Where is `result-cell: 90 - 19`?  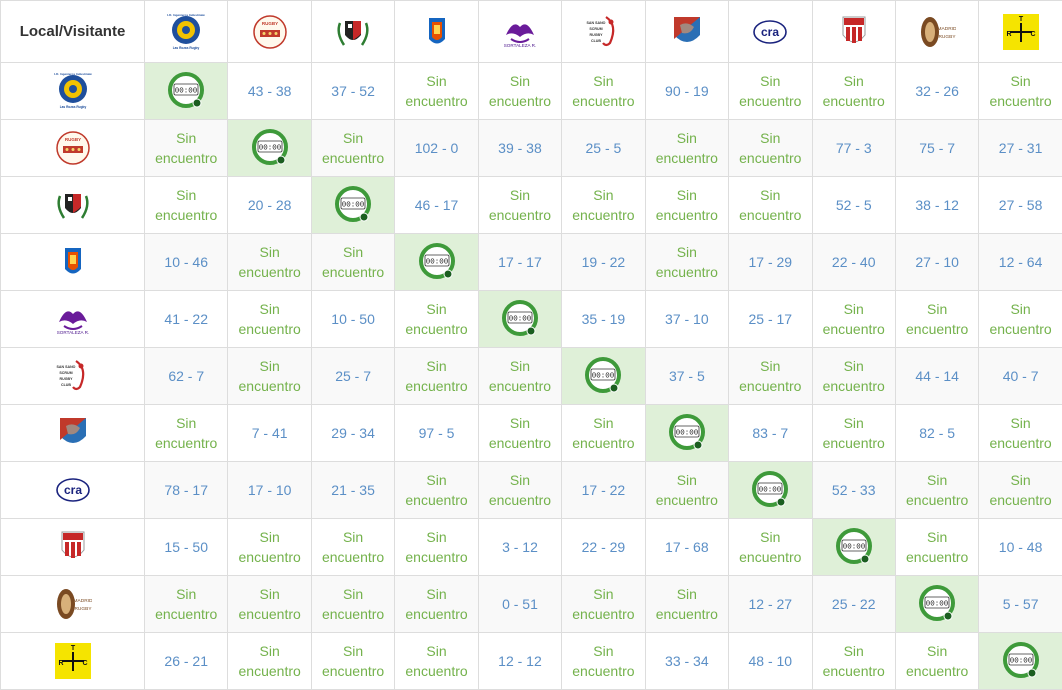
result-cell: 90 - 19 is located at coordinates (686, 91).